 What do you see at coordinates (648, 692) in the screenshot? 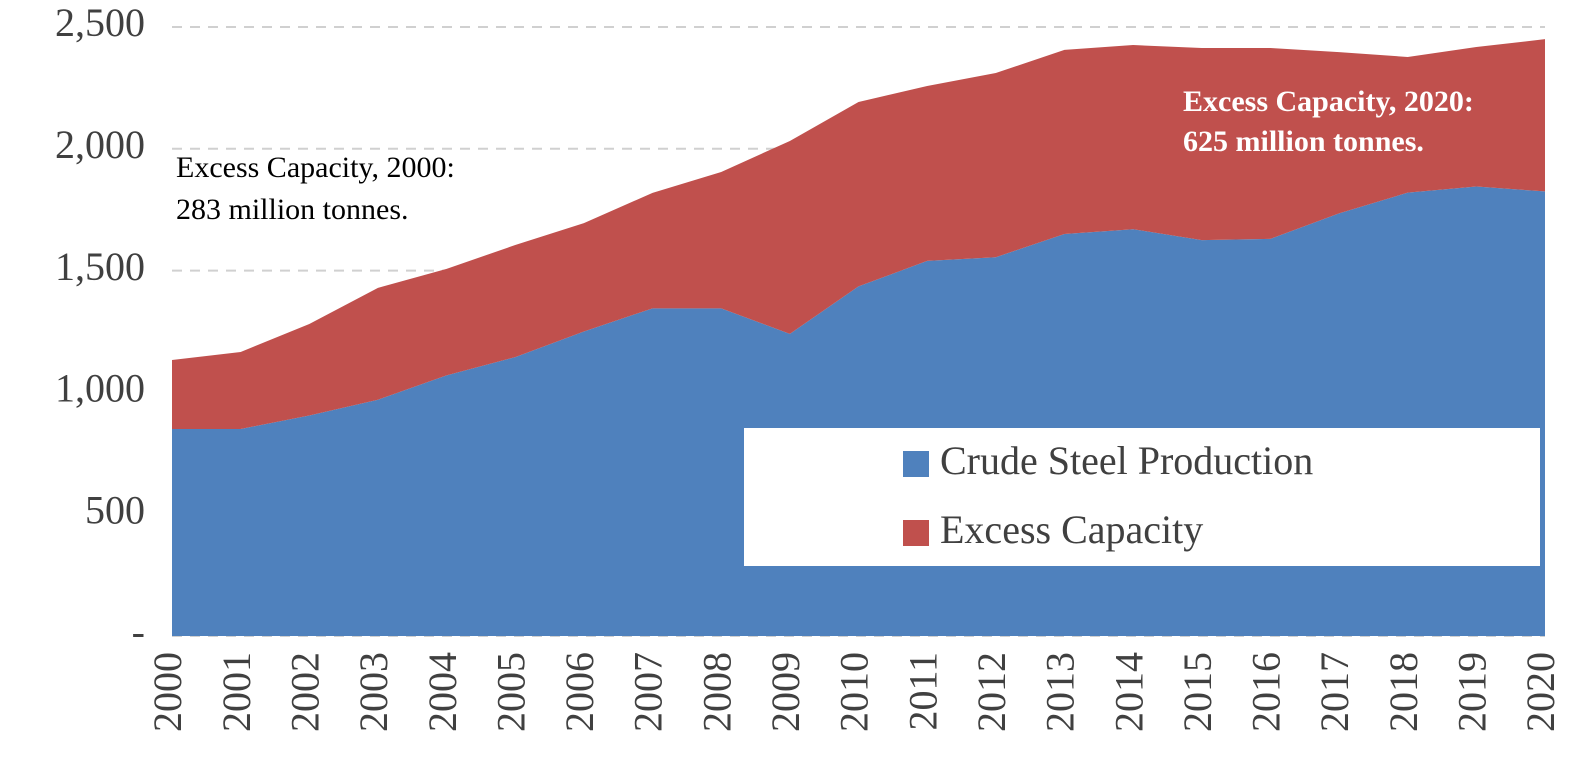
I see `x-tick-label: 2007` at bounding box center [648, 692].